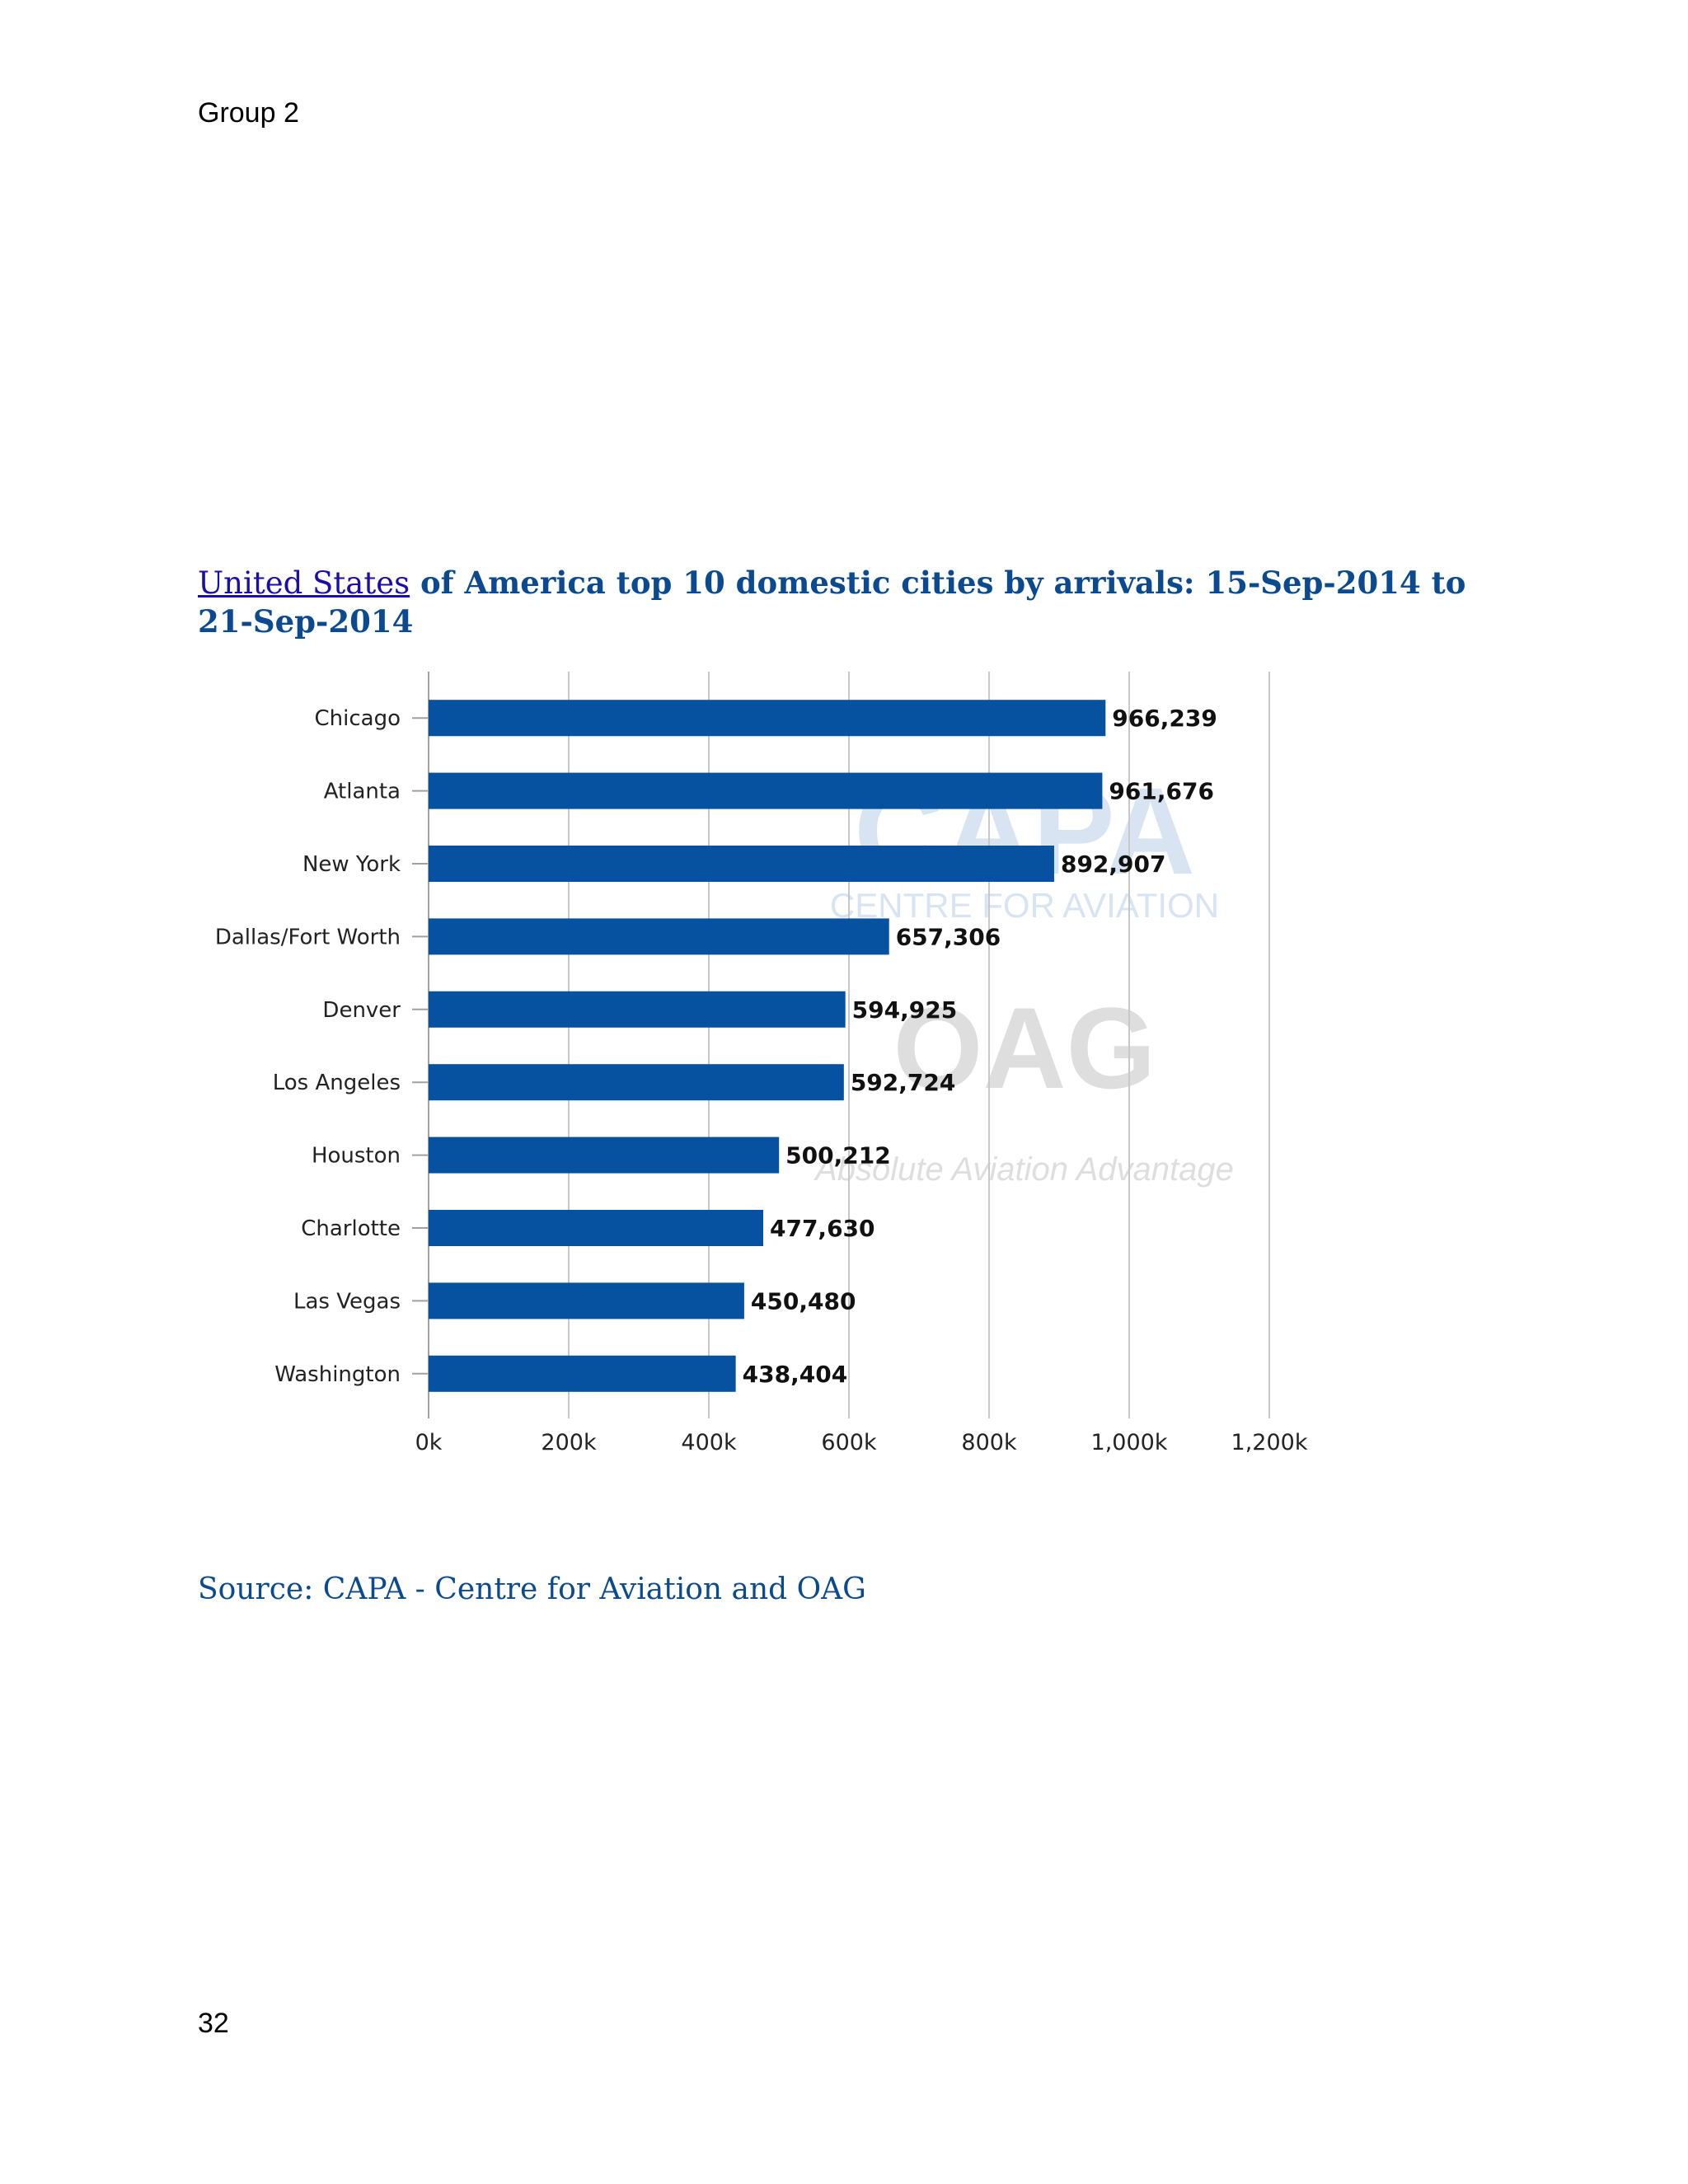 This screenshot has height=2184, width=1688. I want to click on data-label: 477,630, so click(822, 1228).